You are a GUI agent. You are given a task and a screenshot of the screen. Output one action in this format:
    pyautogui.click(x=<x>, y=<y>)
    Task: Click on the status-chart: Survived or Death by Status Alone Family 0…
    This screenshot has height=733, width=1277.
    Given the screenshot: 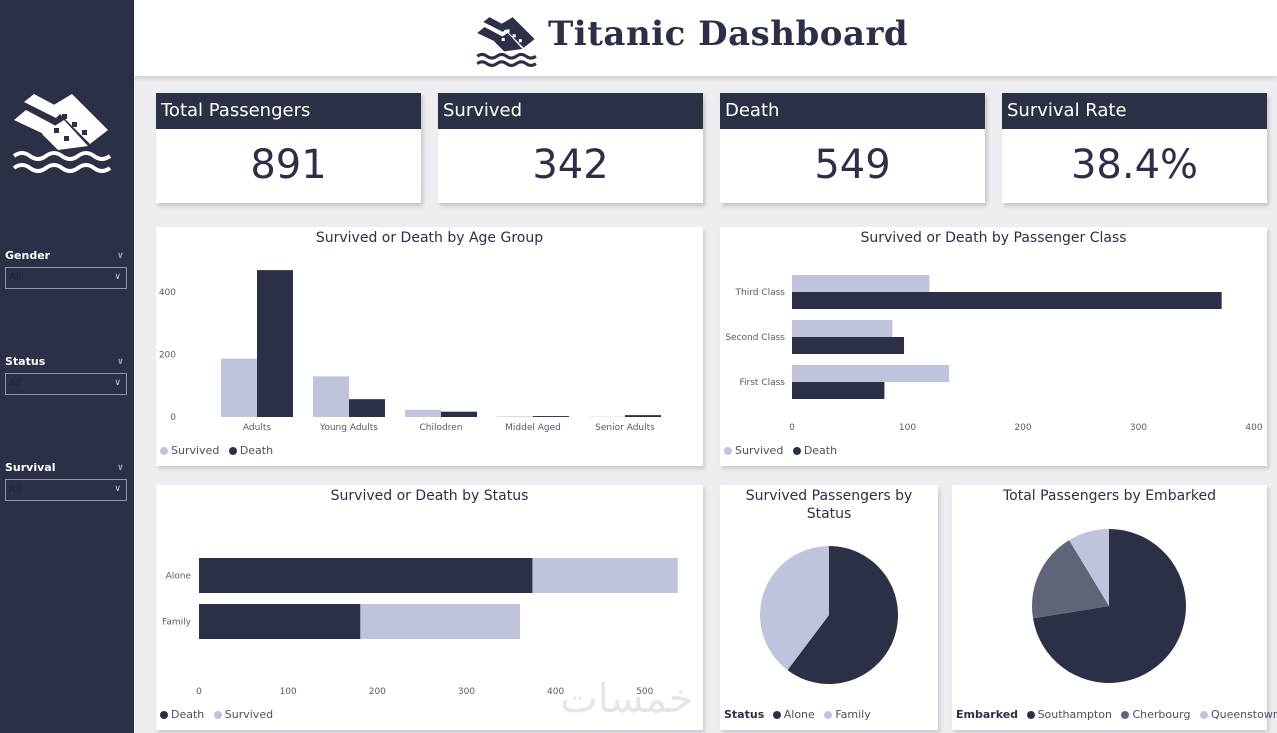 What is the action you would take?
    pyautogui.click(x=429, y=607)
    